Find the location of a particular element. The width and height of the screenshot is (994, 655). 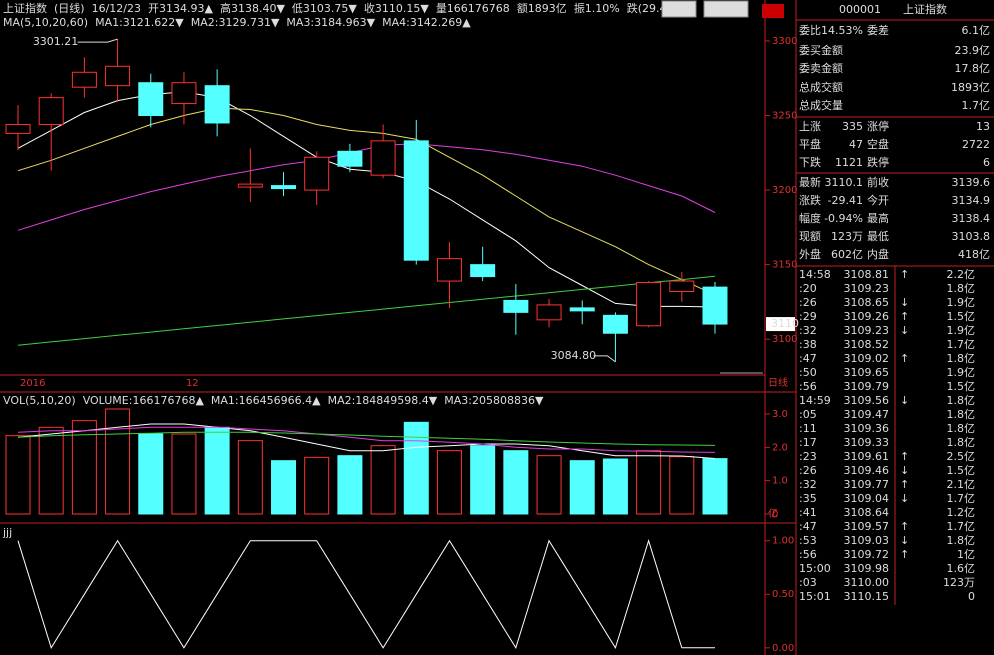

quote-value: 1893亿 is located at coordinates (970, 87).